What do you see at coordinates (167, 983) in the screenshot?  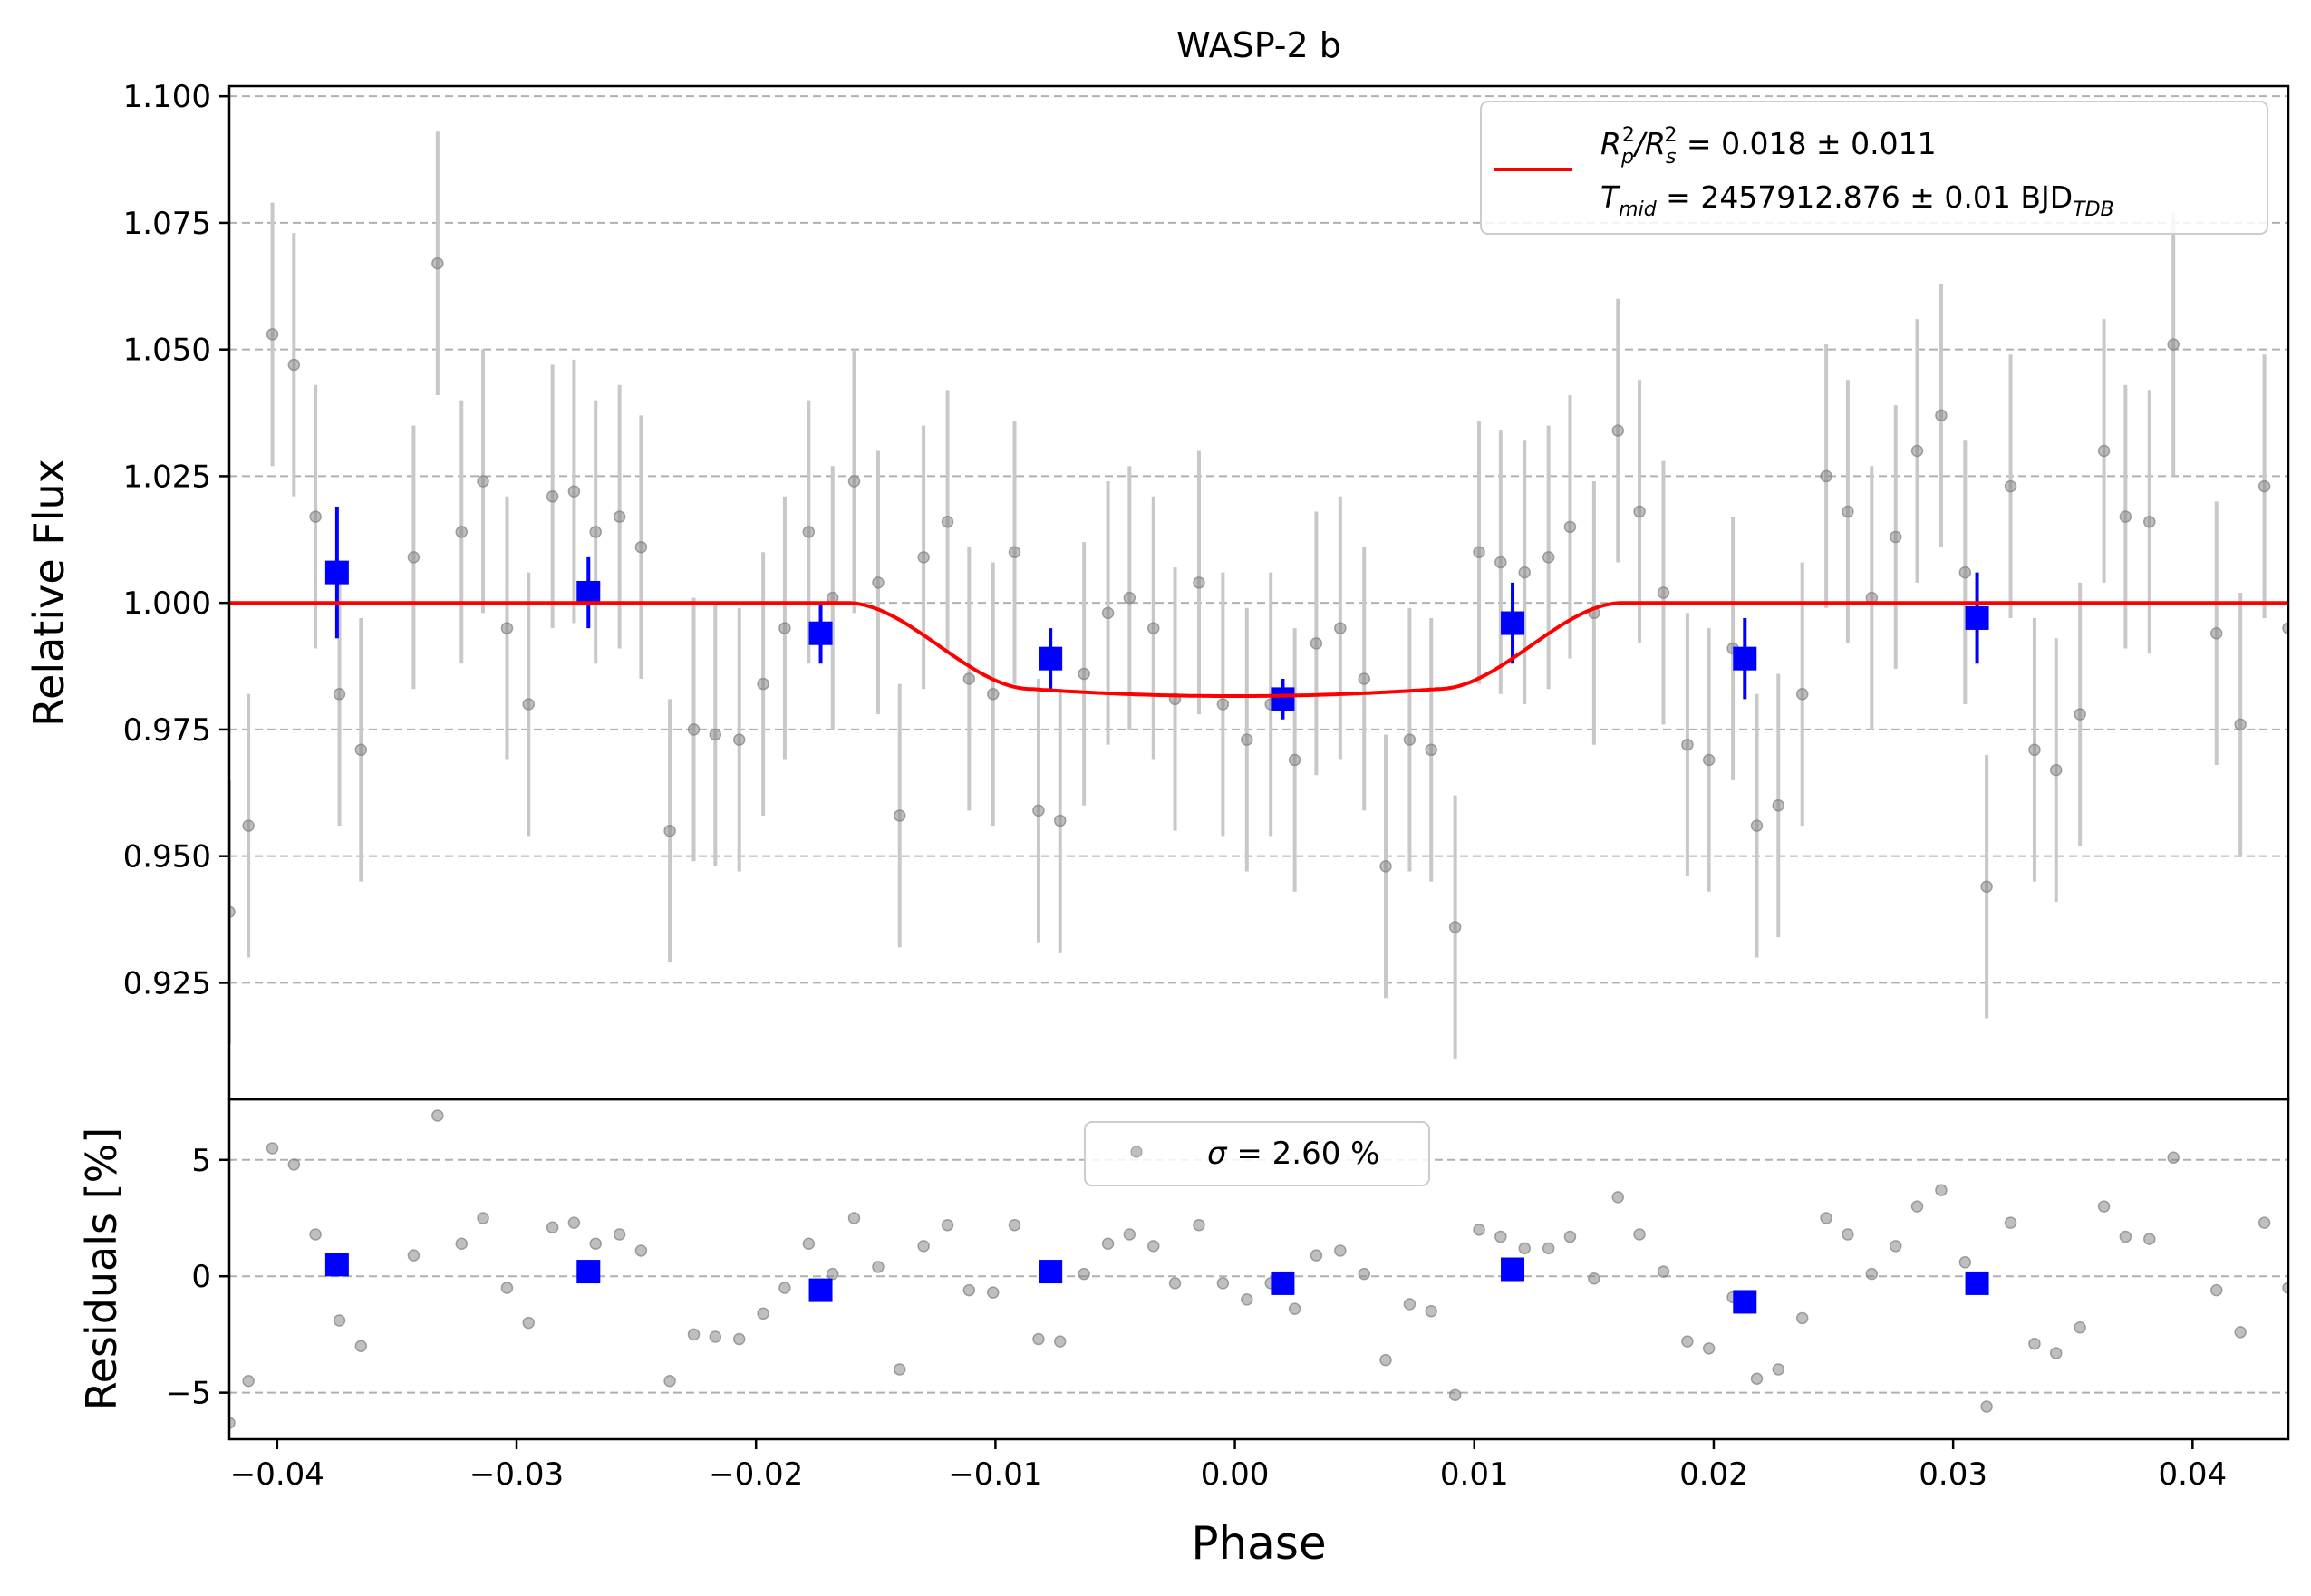 I see `main-y-tick-label: 0.925` at bounding box center [167, 983].